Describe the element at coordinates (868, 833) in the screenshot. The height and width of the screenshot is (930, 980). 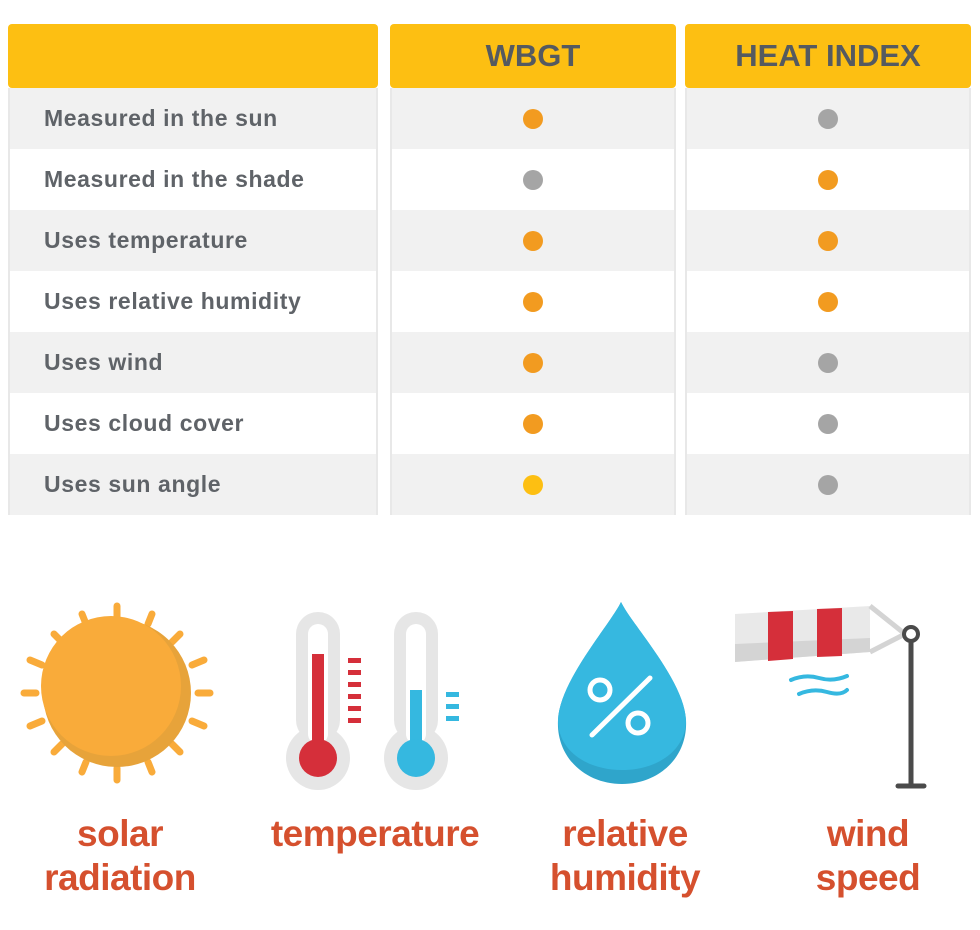
I see `caption-line: wind` at that location.